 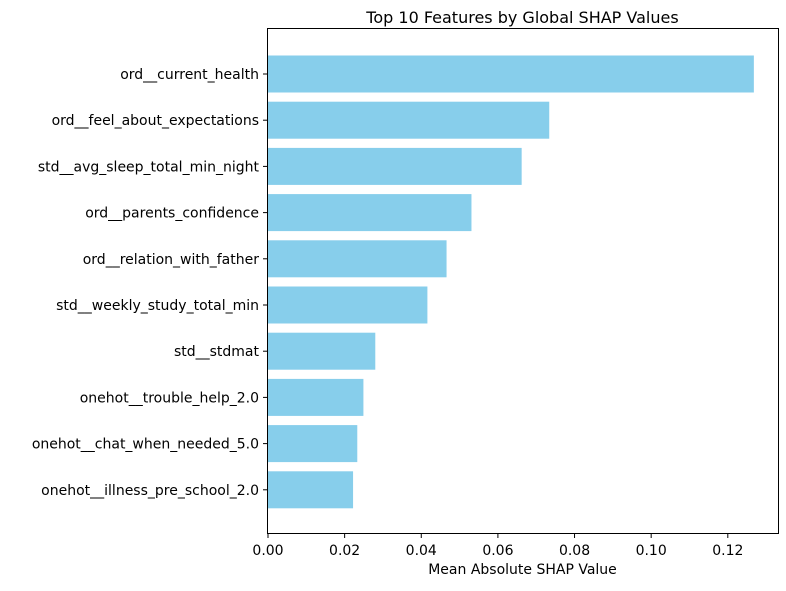 What do you see at coordinates (521, 17) in the screenshot?
I see `chart-title: Top 10 Features by Global SHAP Values` at bounding box center [521, 17].